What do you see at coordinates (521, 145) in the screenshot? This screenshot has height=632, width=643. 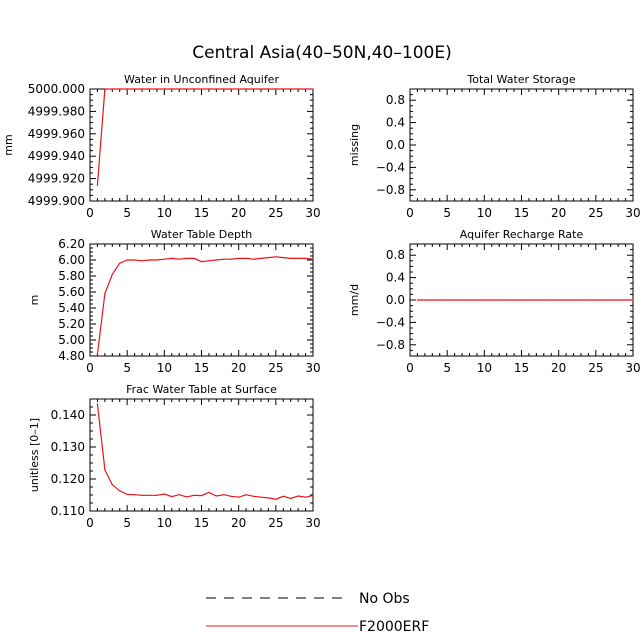 I see `plot2-frame` at bounding box center [521, 145].